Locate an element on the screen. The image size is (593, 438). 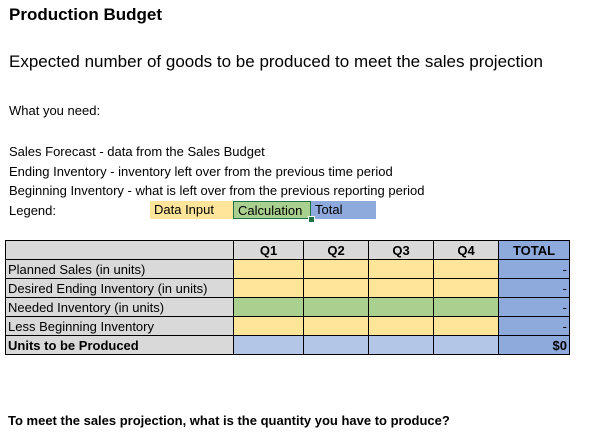
ending-inventory-total: - is located at coordinates (534, 288).